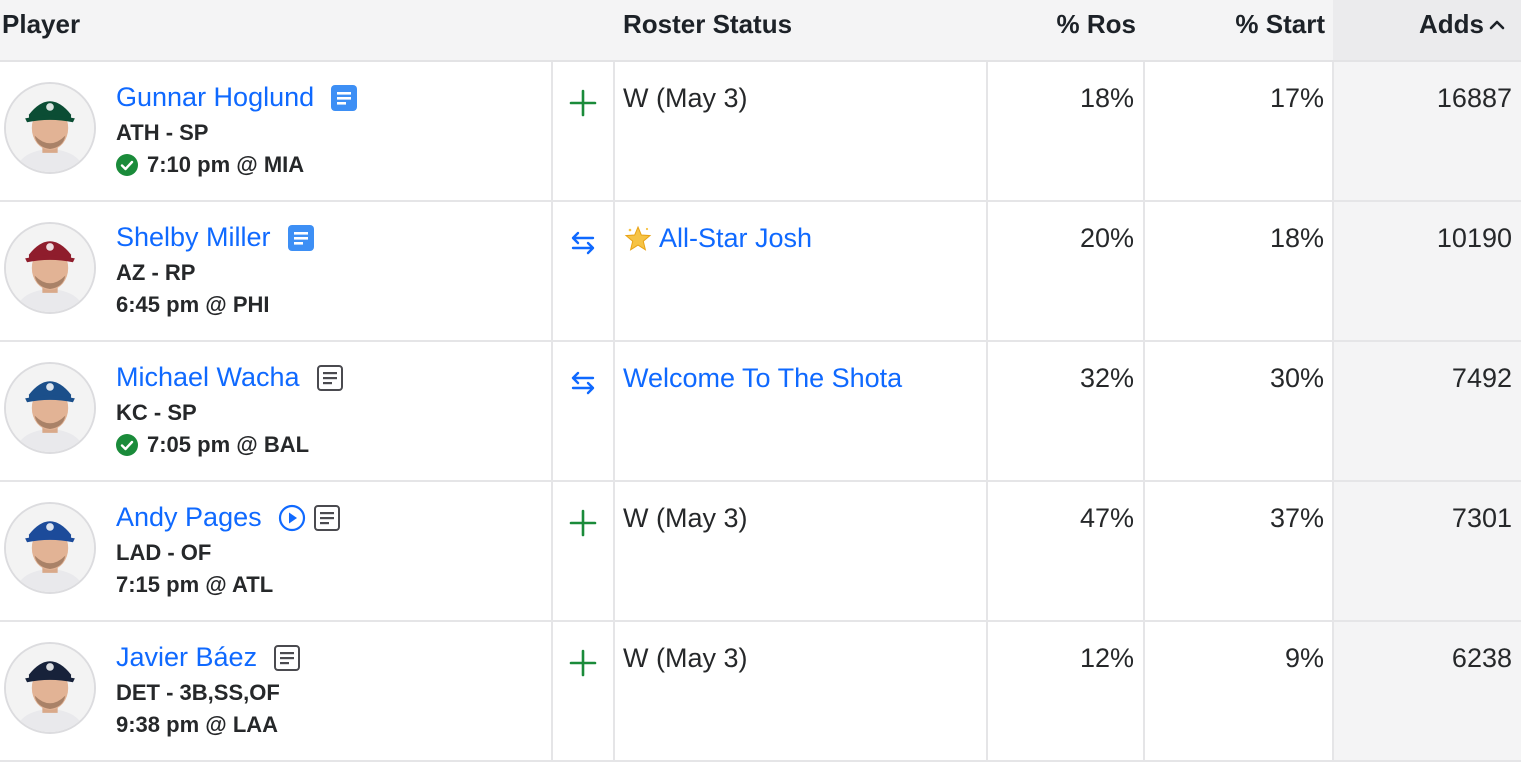  Describe the element at coordinates (1474, 238) in the screenshot. I see `adds-count: 10190` at that location.